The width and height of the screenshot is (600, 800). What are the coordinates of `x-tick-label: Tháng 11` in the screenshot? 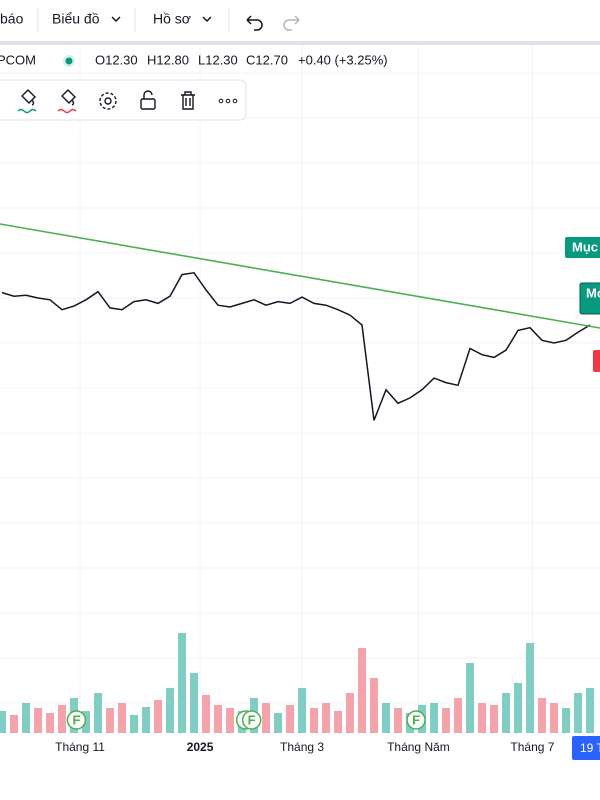 It's located at (80, 747).